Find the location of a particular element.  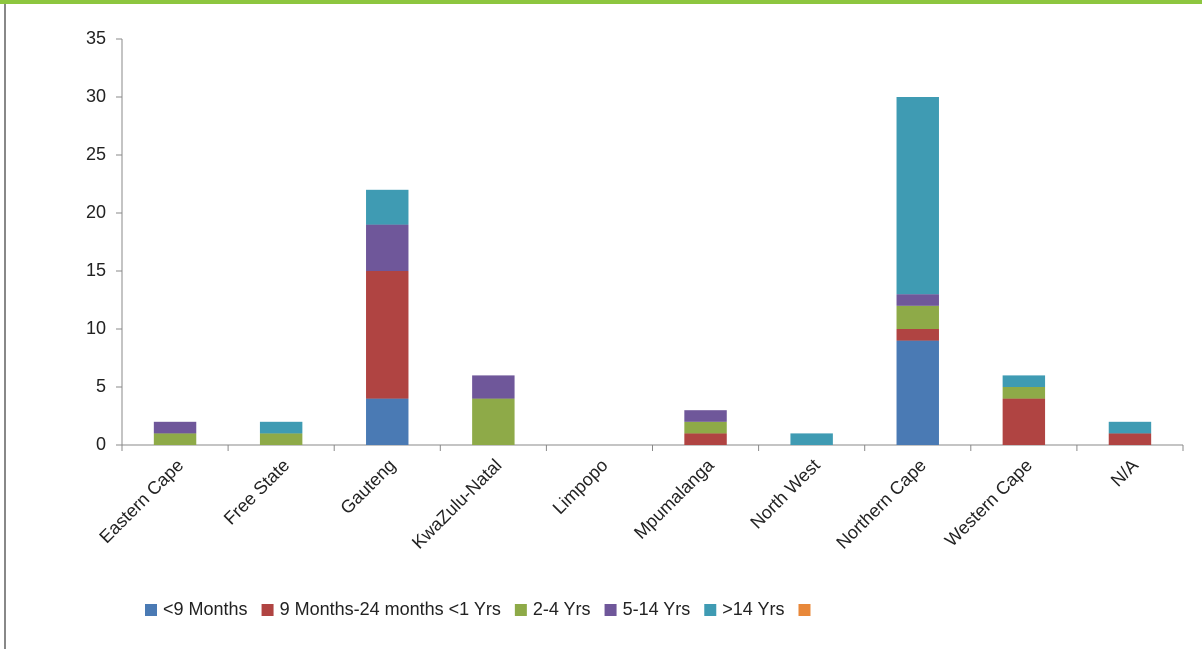

y-tick-label: 5 is located at coordinates (101, 386).